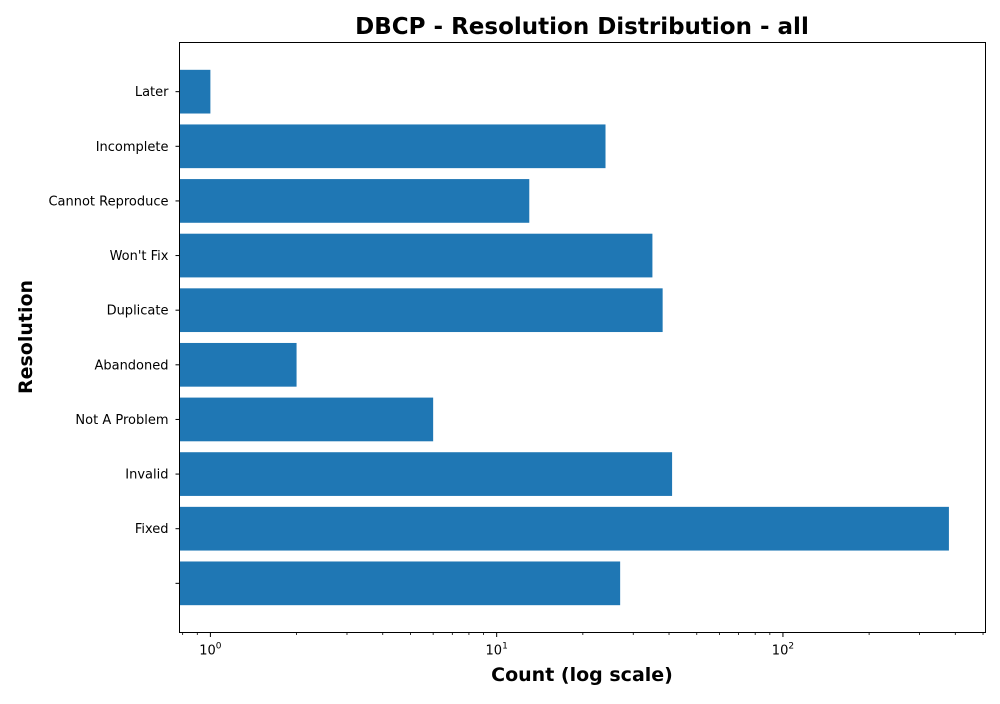  What do you see at coordinates (131, 365) in the screenshot?
I see `y-tick-label: Abandoned` at bounding box center [131, 365].